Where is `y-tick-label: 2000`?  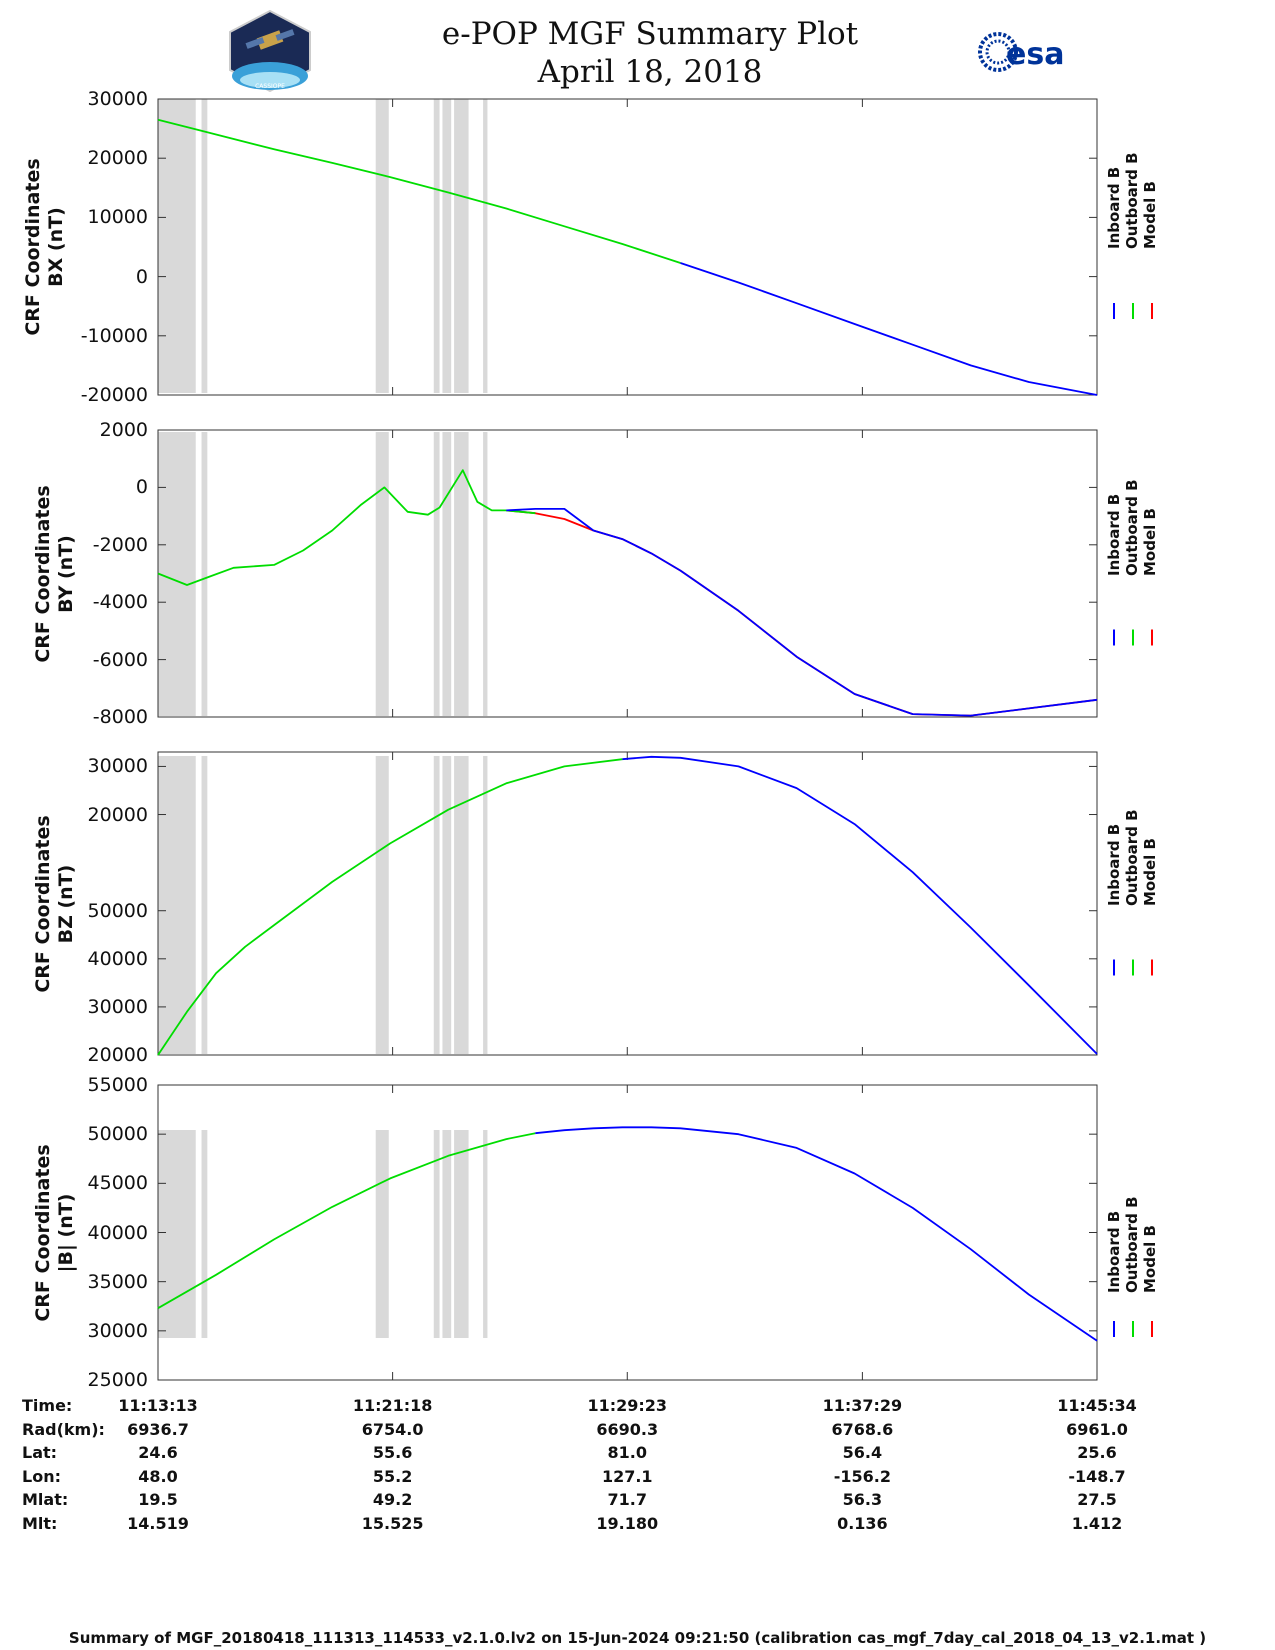 y-tick-label: 2000 is located at coordinates (123, 430).